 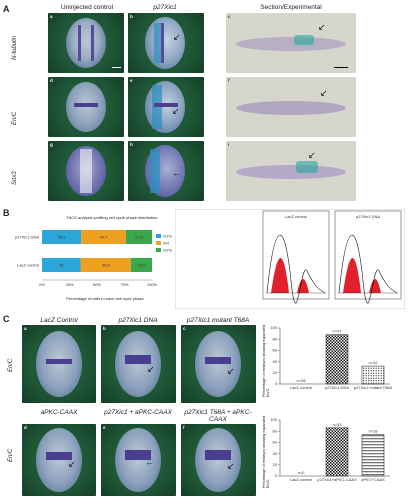 What do you see at coordinates (276, 475) in the screenshot?
I see `c-bar2-y-tick-label: 0` at bounding box center [276, 475].